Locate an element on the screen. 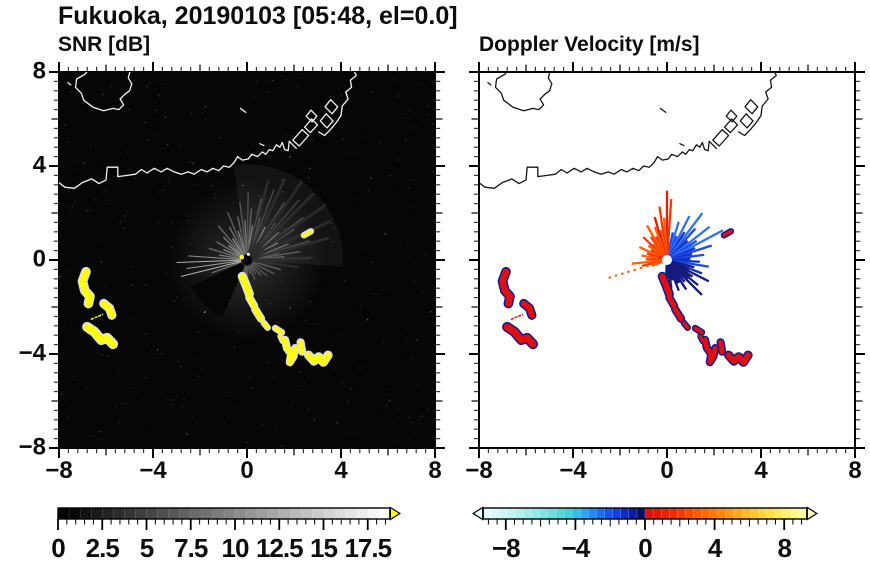 The image size is (870, 570). y-tick-label: 8 is located at coordinates (39, 71).